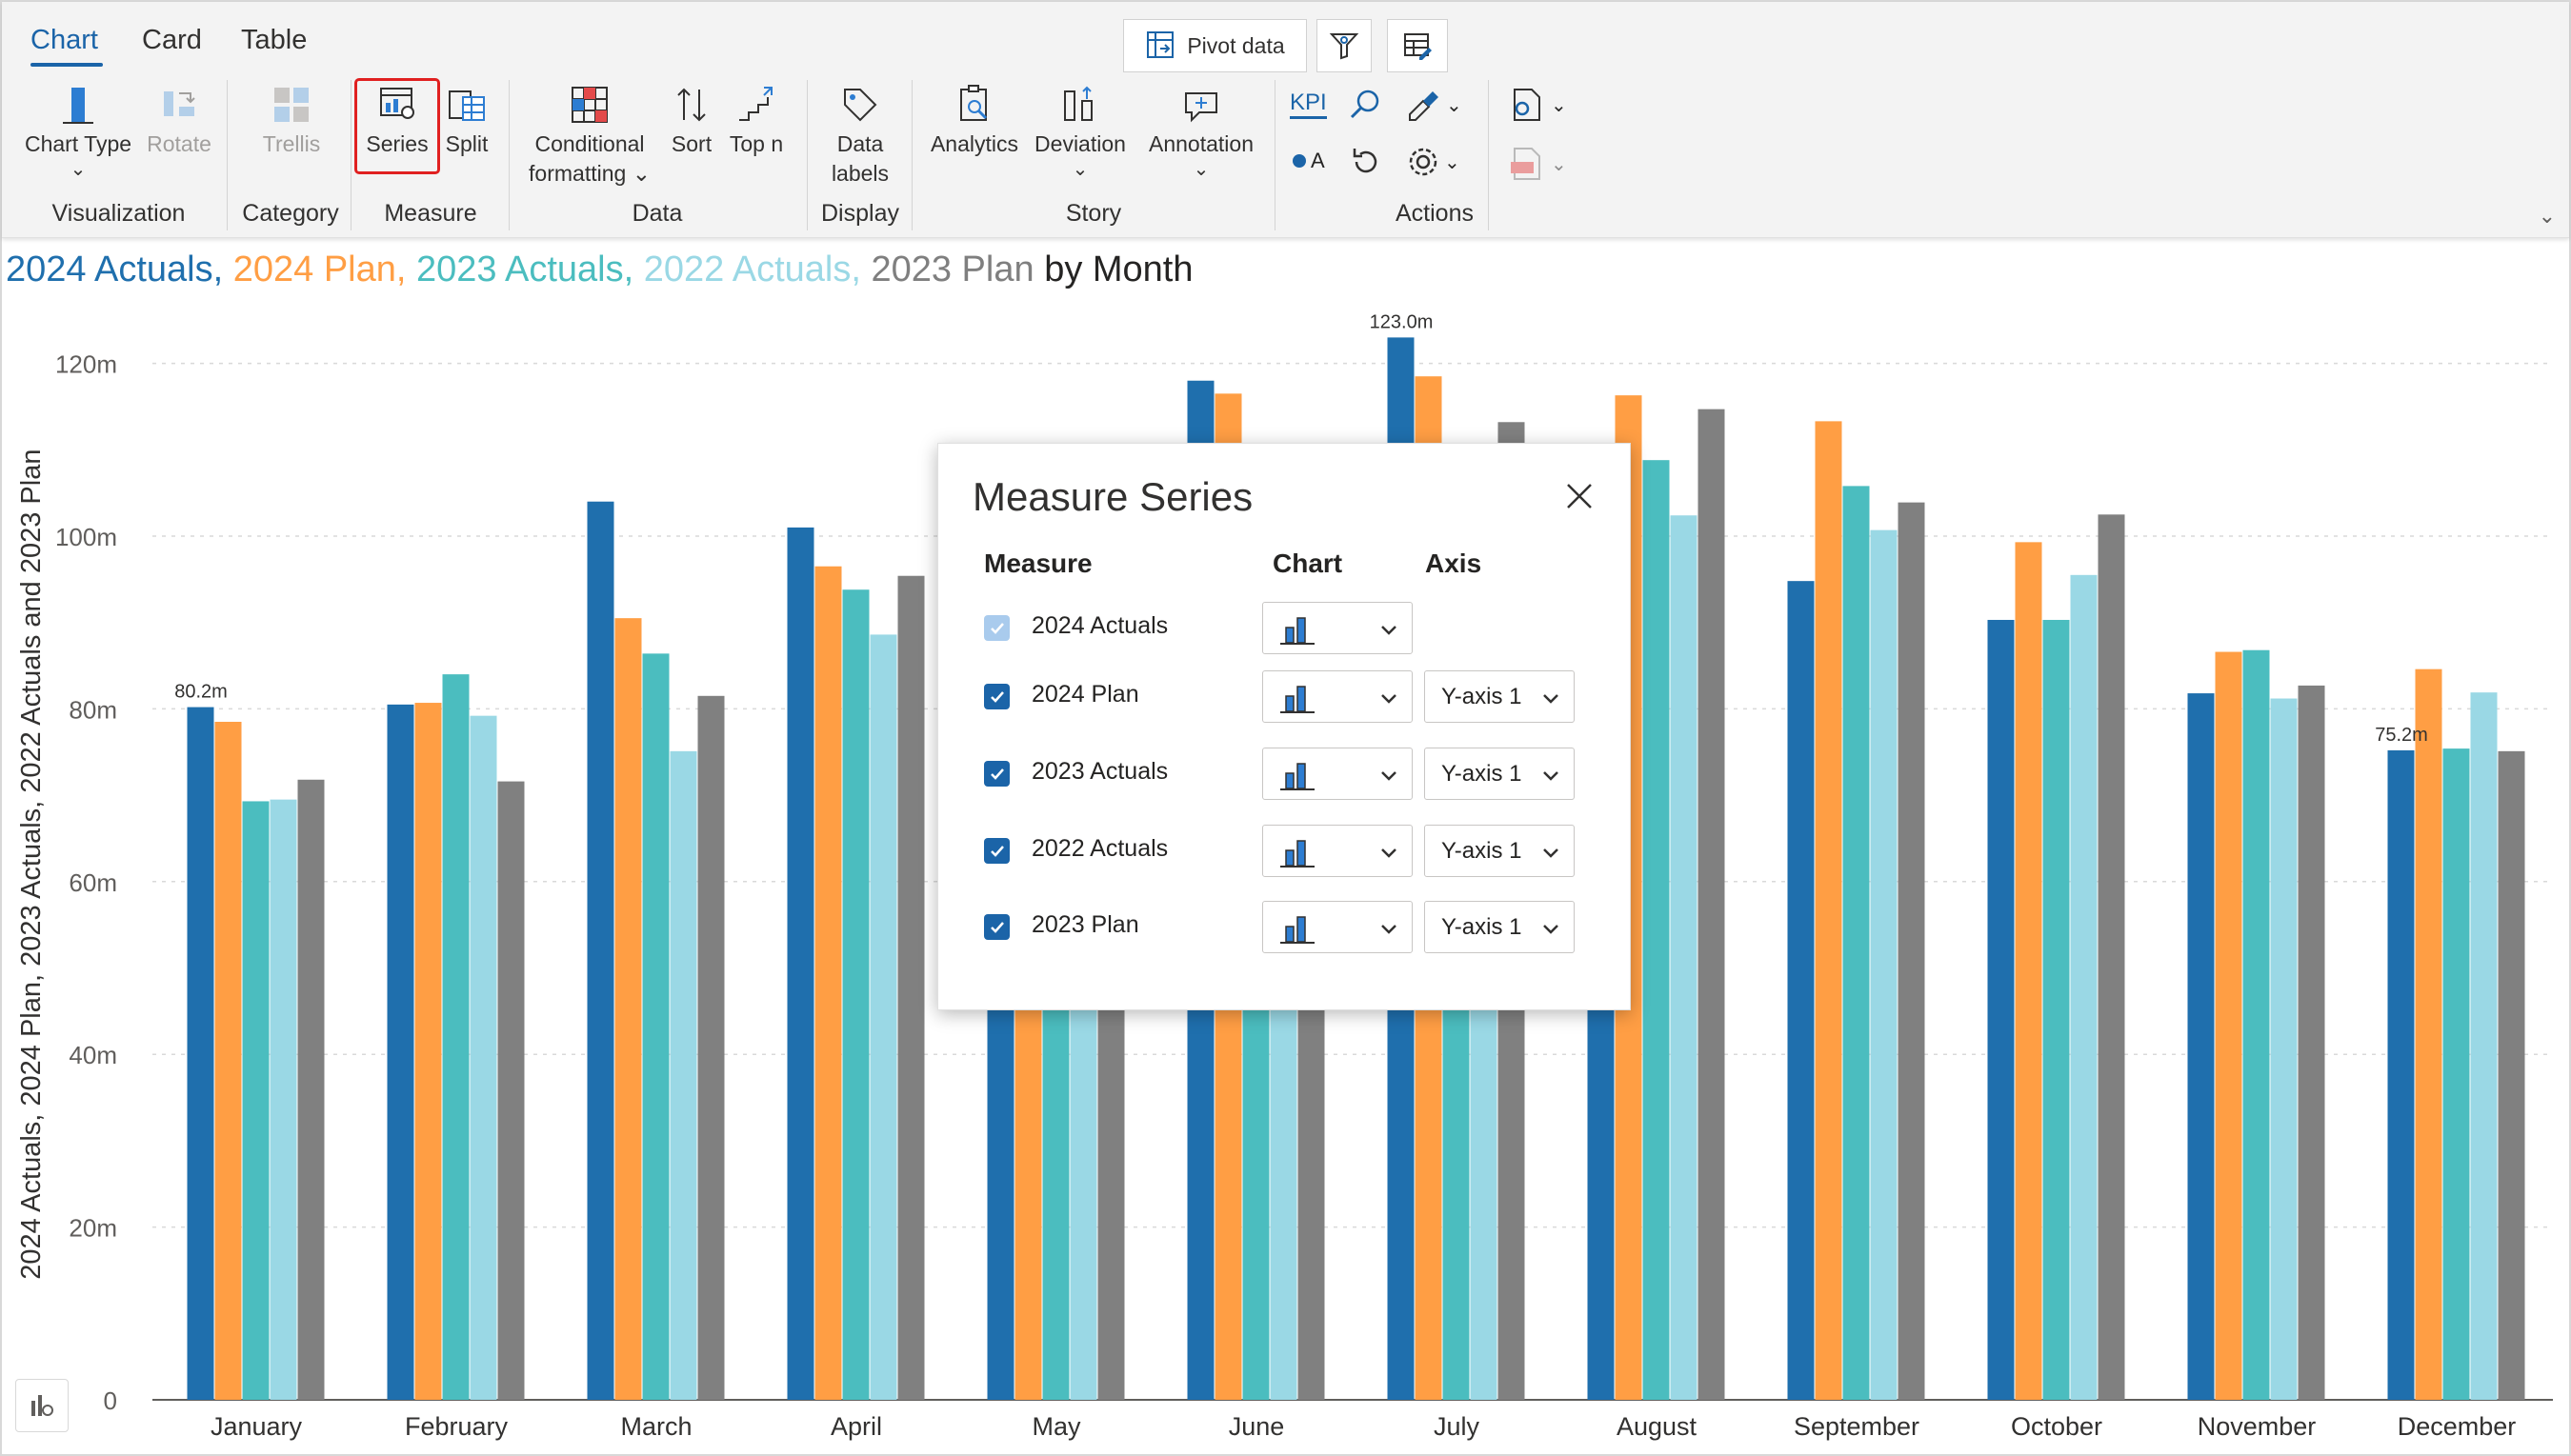  I want to click on data-labels-button: Data labels, so click(860, 134).